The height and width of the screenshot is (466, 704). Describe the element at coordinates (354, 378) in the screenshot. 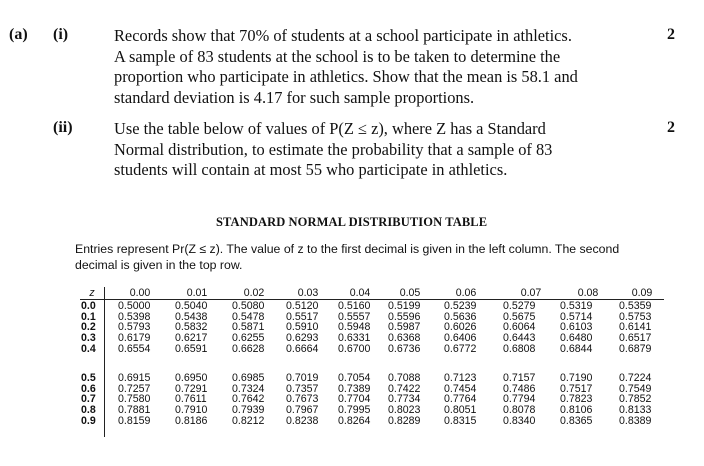

I see `table-cell: 0.7054` at that location.